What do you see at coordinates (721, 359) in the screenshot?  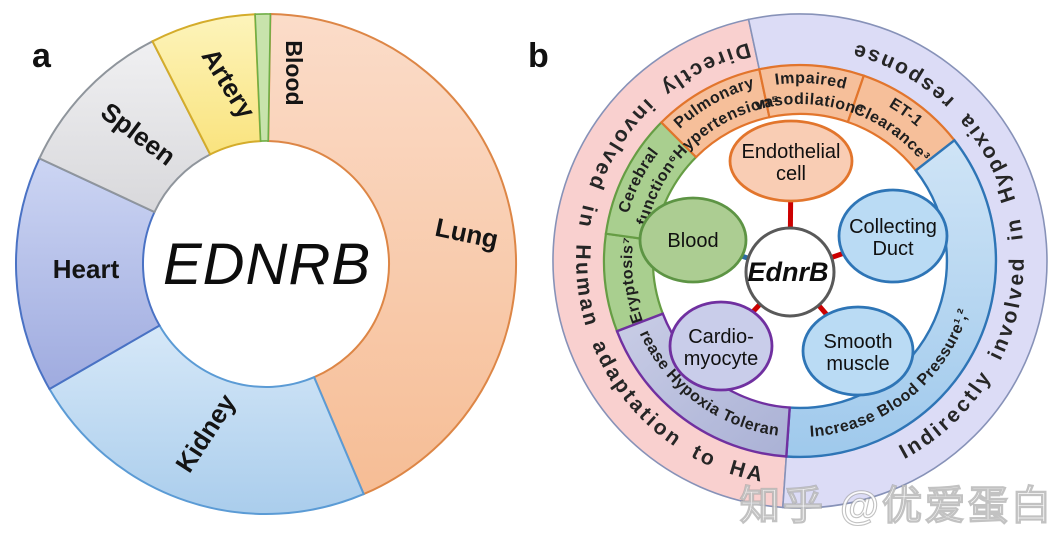 I see `node-cardiomyocyte-label2: myocyte` at bounding box center [721, 359].